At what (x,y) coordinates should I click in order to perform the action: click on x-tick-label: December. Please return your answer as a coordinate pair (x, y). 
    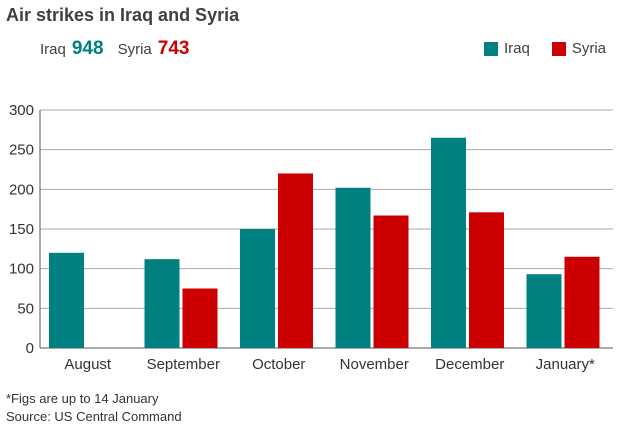
    Looking at the image, I should click on (469, 364).